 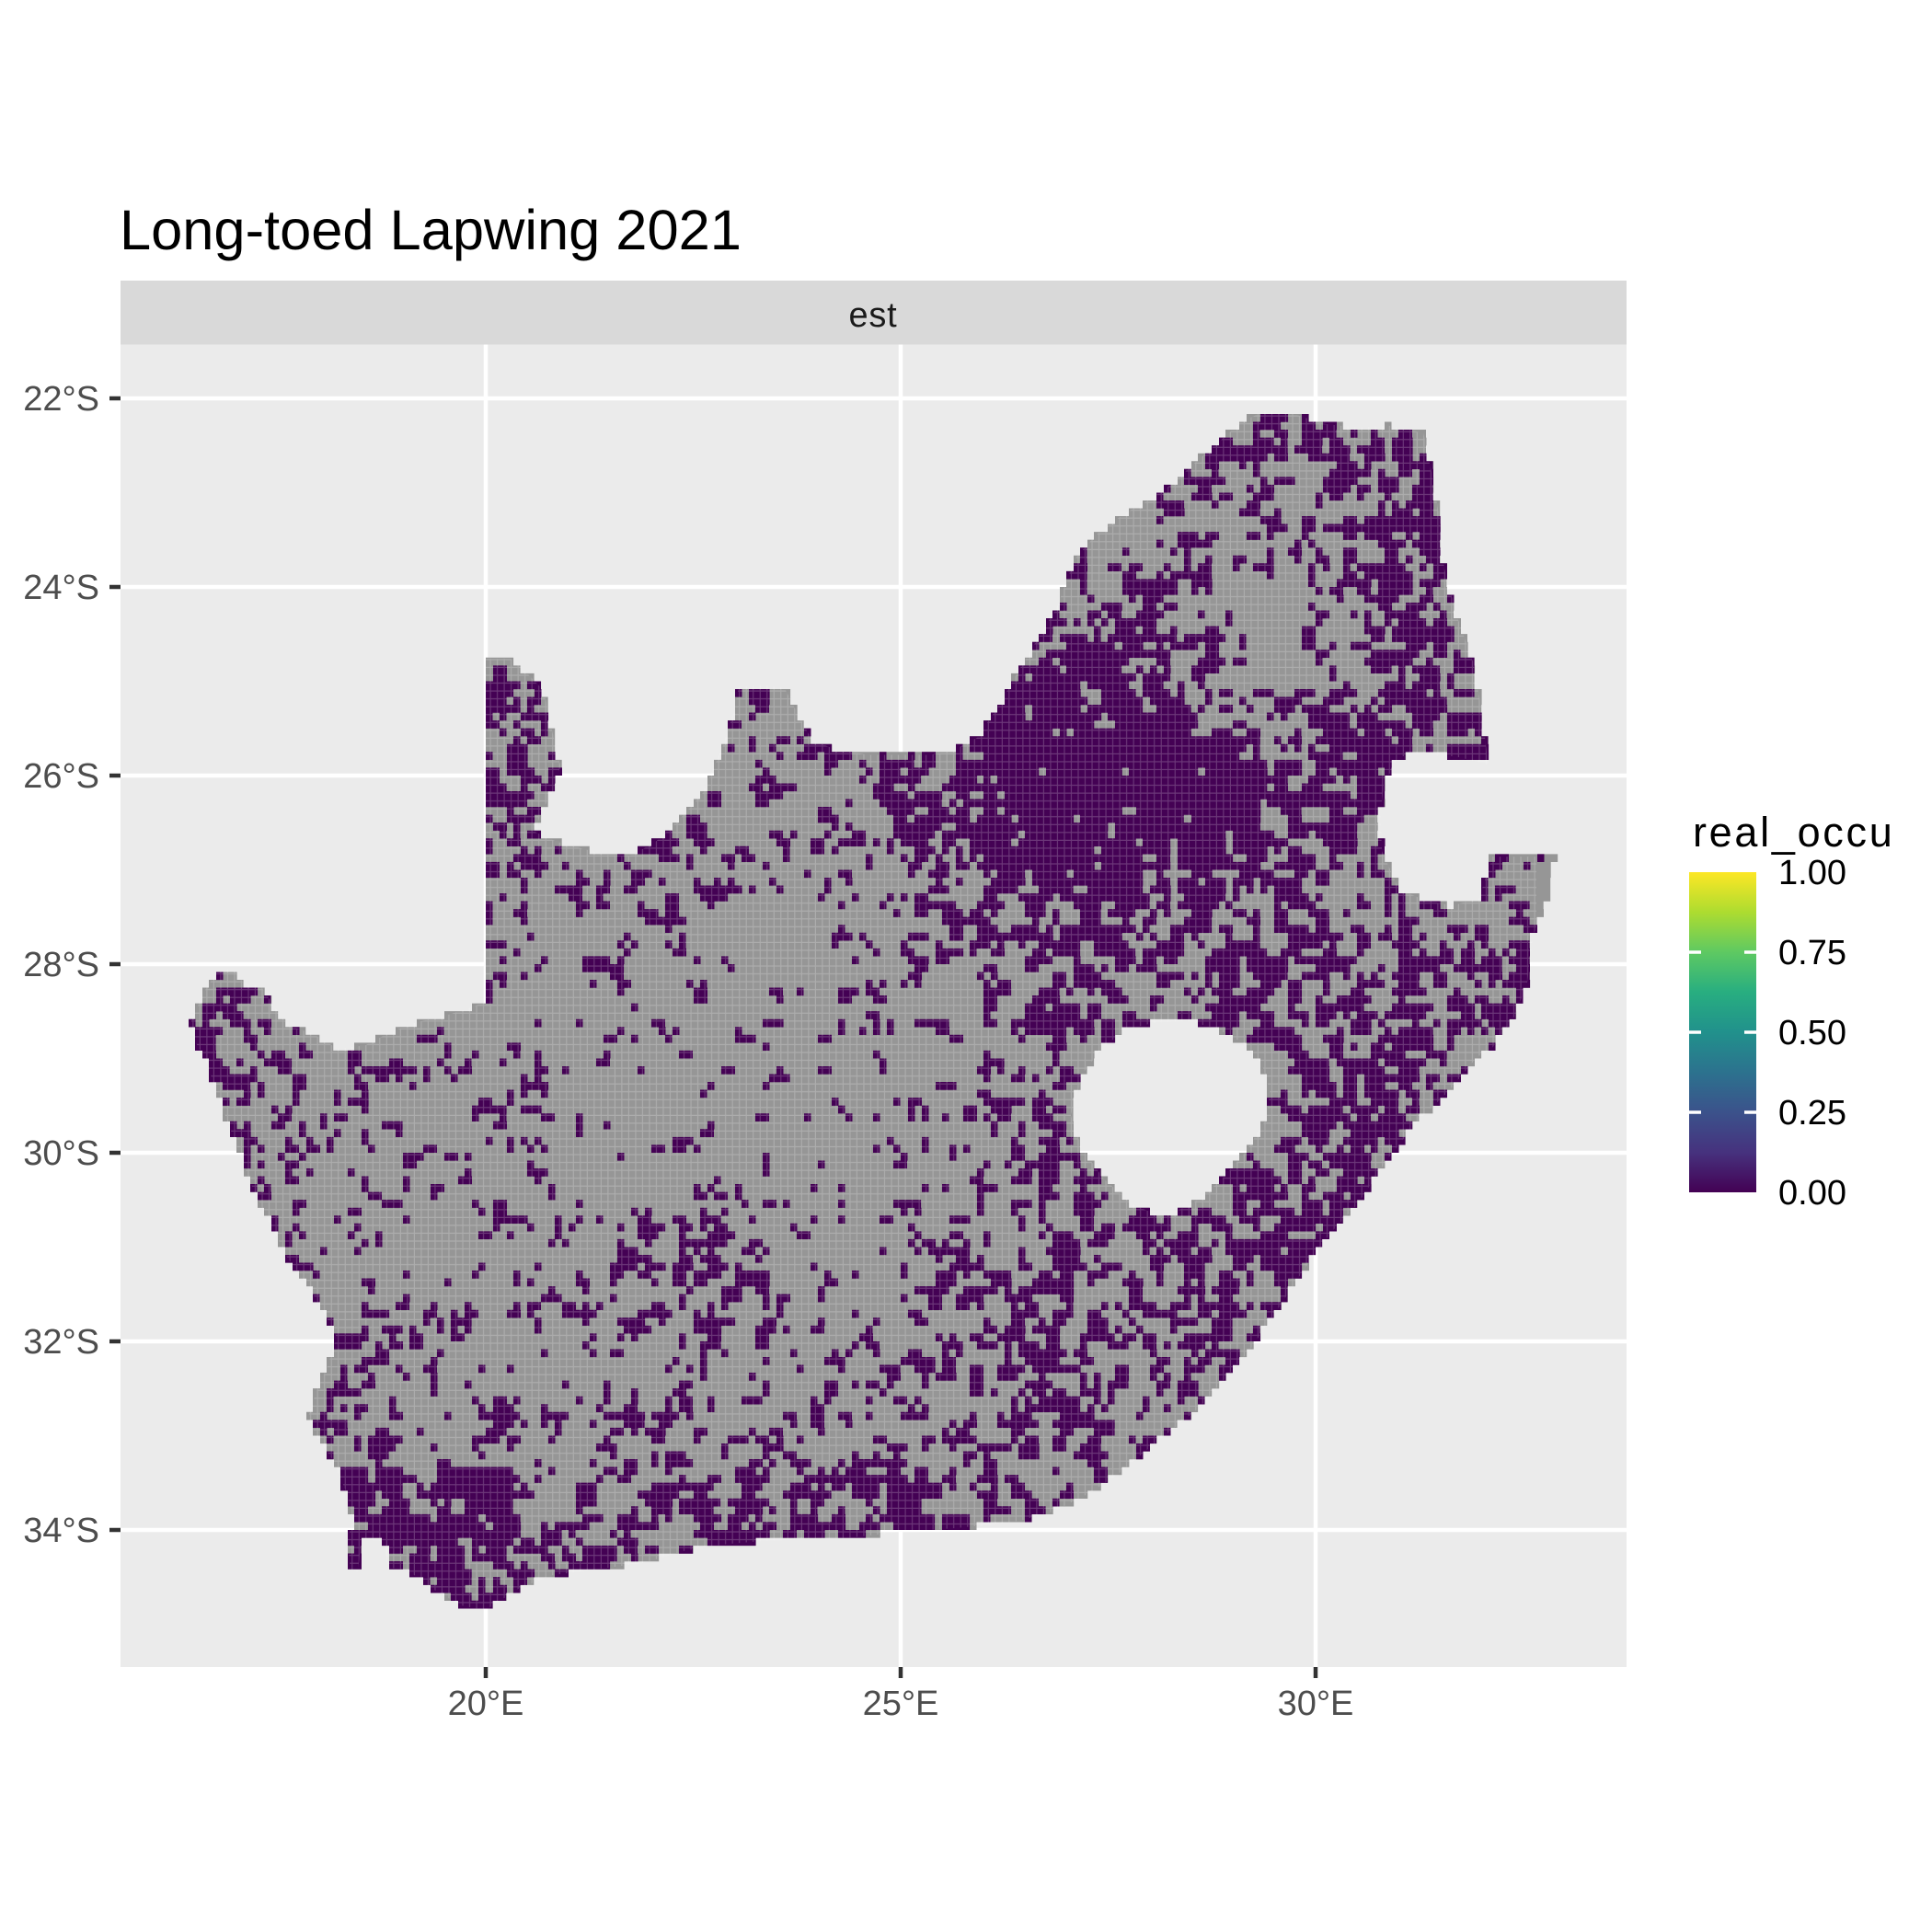 I want to click on svg-text: 1.00, so click(x=1812, y=873).